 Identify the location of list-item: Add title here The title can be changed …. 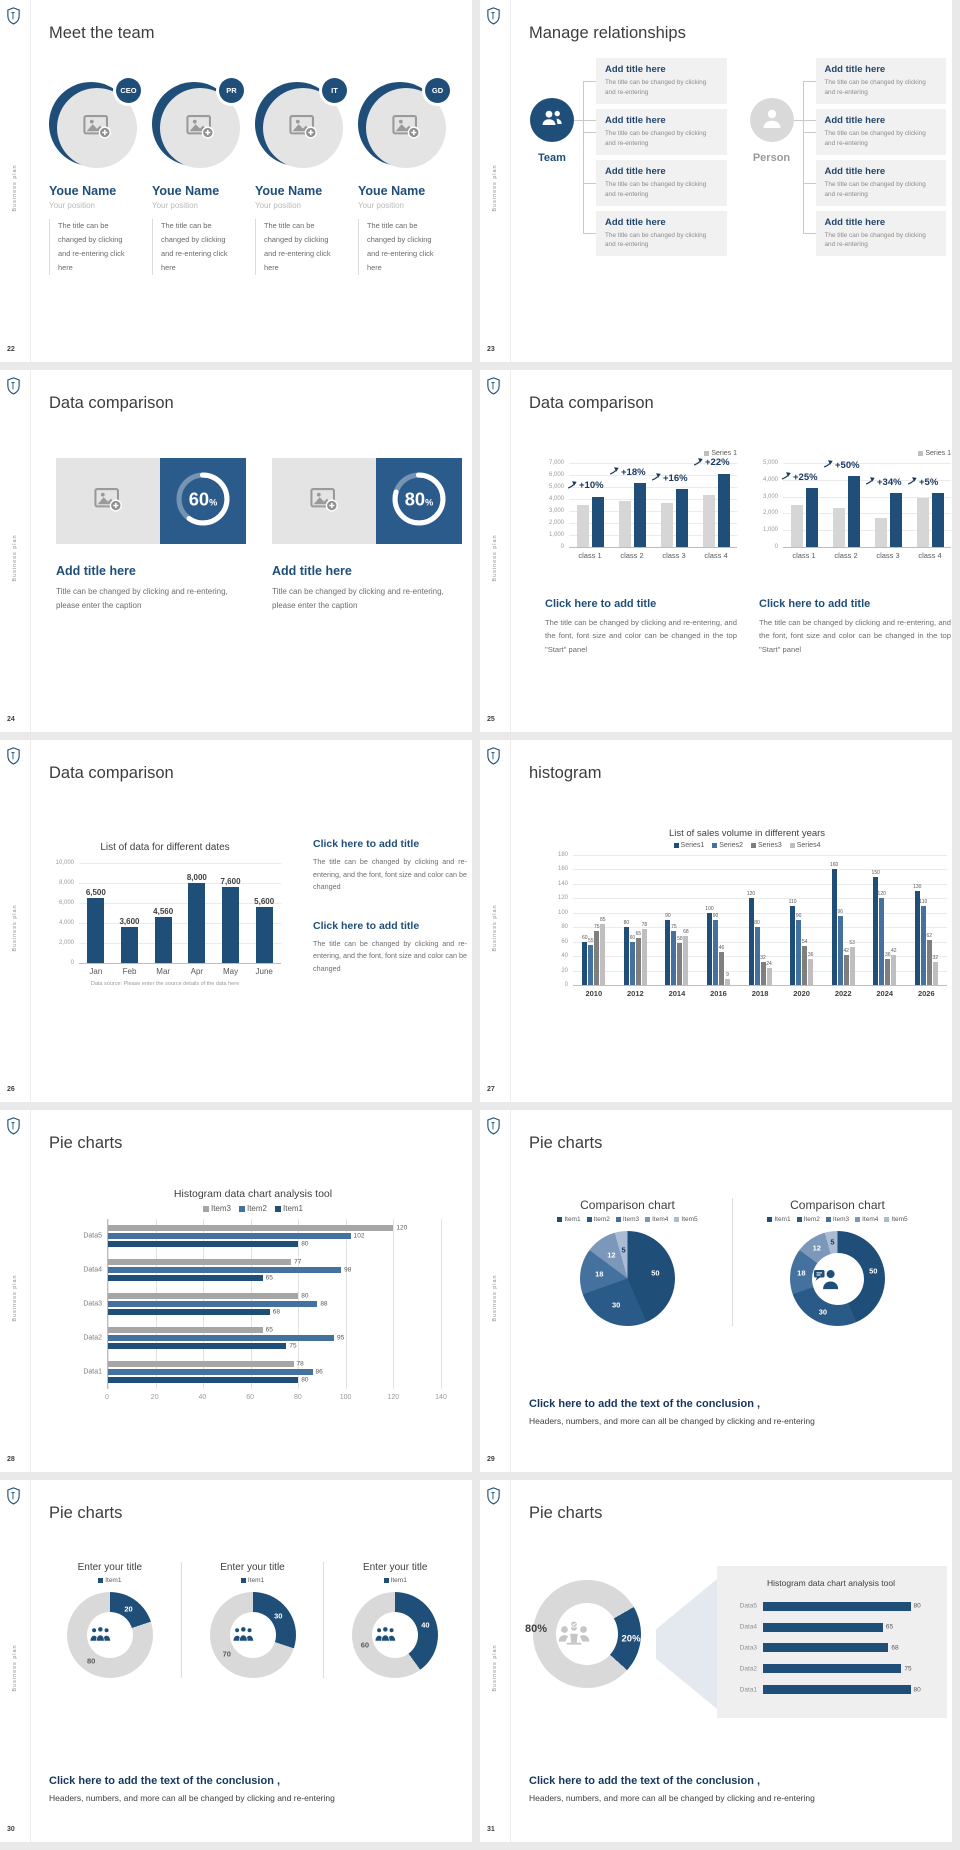
(655, 81).